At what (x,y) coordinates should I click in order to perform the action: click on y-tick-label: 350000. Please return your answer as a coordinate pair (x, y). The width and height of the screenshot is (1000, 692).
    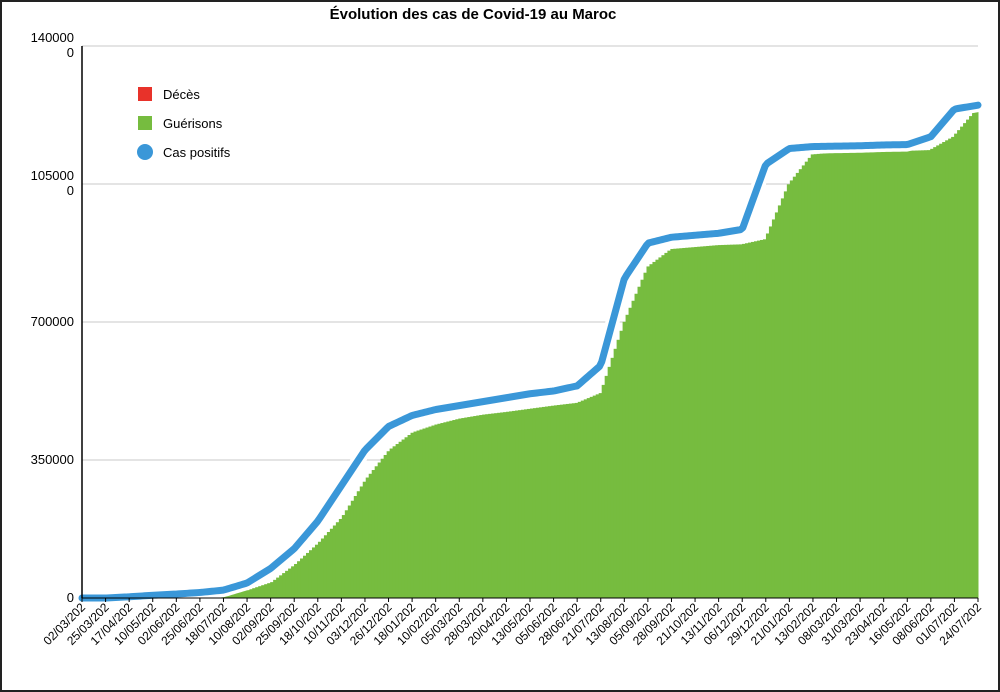
    Looking at the image, I should click on (52, 459).